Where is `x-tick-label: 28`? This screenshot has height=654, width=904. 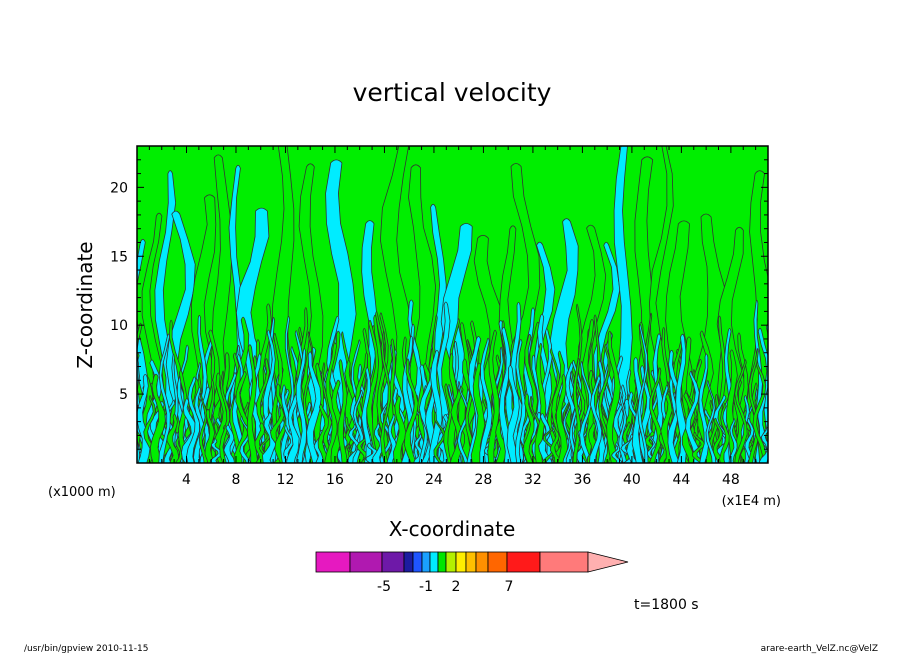 x-tick-label: 28 is located at coordinates (484, 480).